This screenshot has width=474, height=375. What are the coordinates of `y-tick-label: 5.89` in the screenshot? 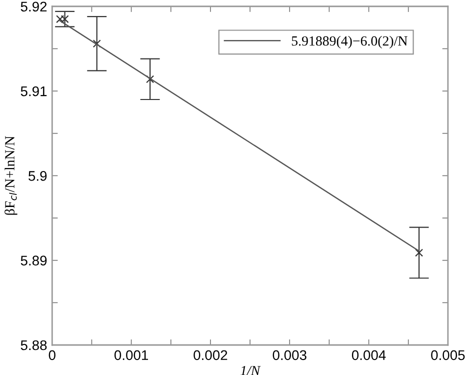 It's located at (33, 261).